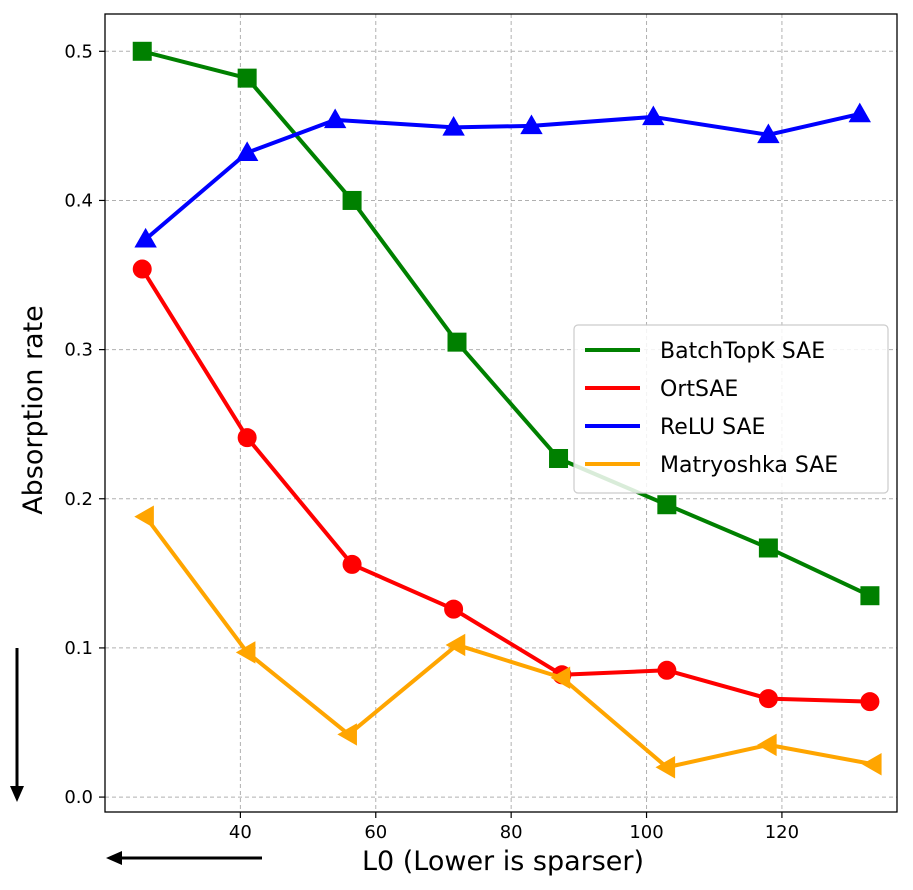 This screenshot has height=890, width=913. I want to click on x-tick-label: 60, so click(375, 832).